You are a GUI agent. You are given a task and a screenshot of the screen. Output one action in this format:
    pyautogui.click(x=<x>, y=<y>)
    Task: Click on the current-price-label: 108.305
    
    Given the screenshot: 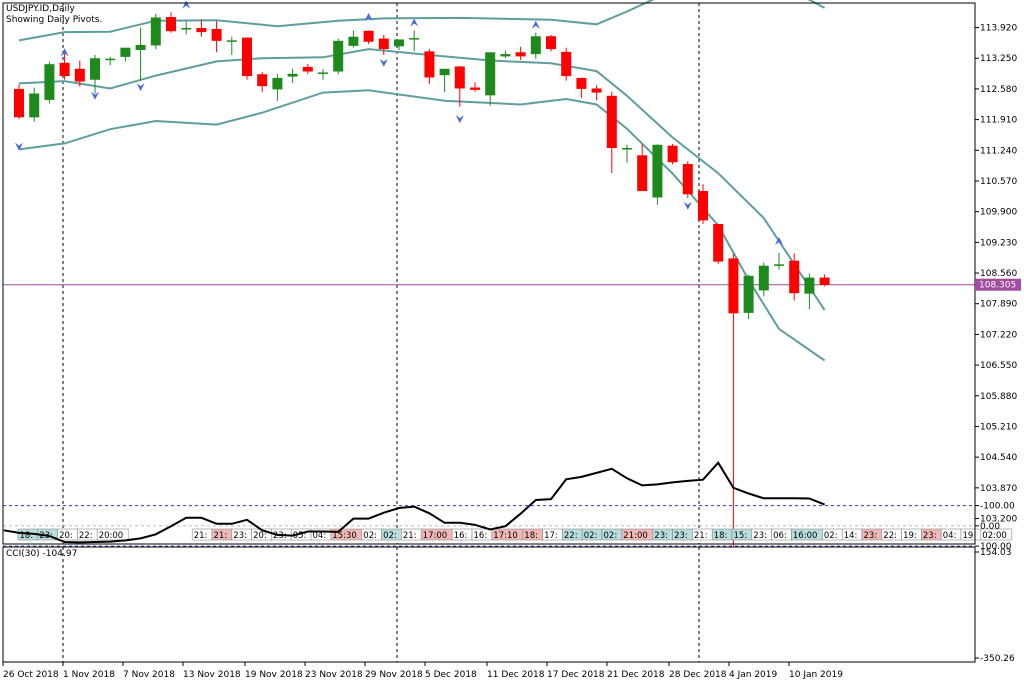 What is the action you would take?
    pyautogui.click(x=997, y=286)
    